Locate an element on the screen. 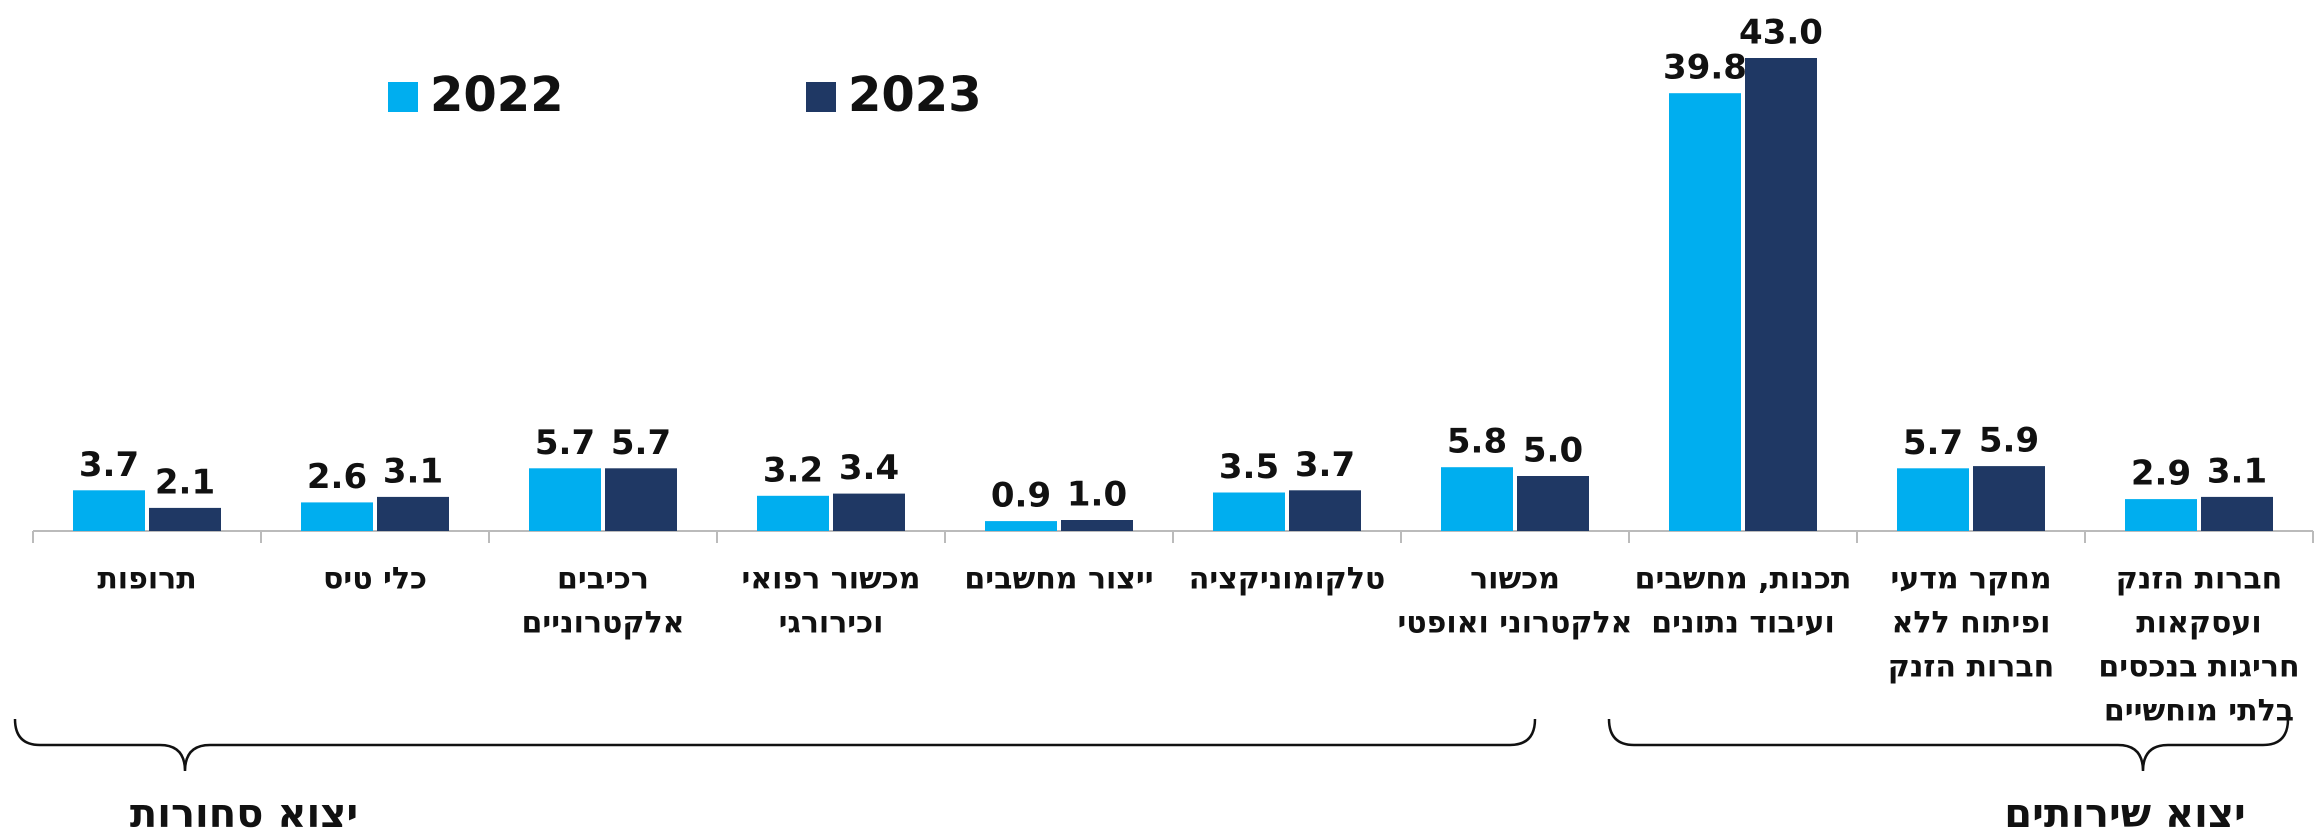 This screenshot has height=835, width=2315. legend-label: 2022 is located at coordinates (497, 95).